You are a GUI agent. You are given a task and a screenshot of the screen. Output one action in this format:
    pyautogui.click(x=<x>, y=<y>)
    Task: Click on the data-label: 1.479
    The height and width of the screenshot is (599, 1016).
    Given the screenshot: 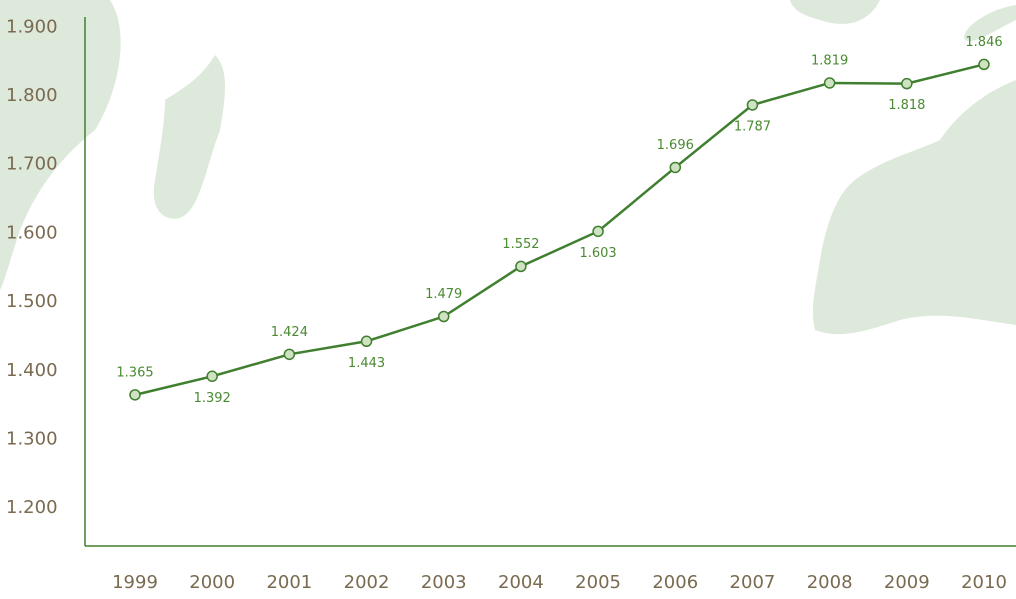 What is the action you would take?
    pyautogui.click(x=443, y=294)
    